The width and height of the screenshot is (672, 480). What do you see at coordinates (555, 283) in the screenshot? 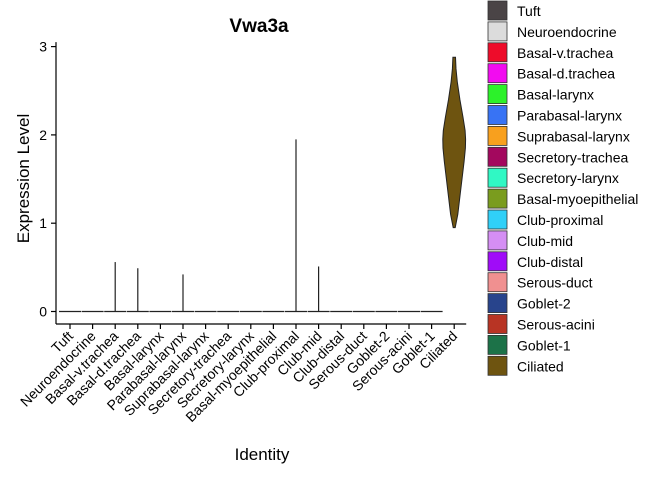
I see `legend-label: Serous-duct` at bounding box center [555, 283].